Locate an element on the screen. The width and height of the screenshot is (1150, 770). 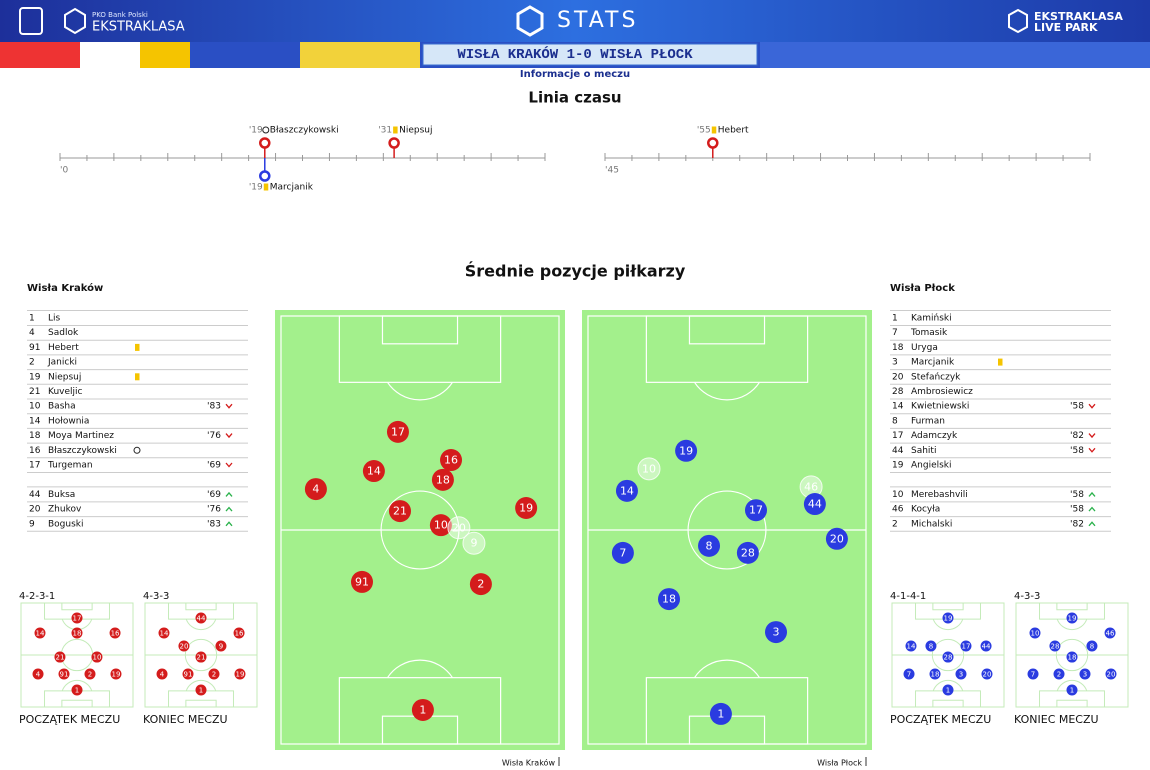
sub-minute: '69 is located at coordinates (214, 495).